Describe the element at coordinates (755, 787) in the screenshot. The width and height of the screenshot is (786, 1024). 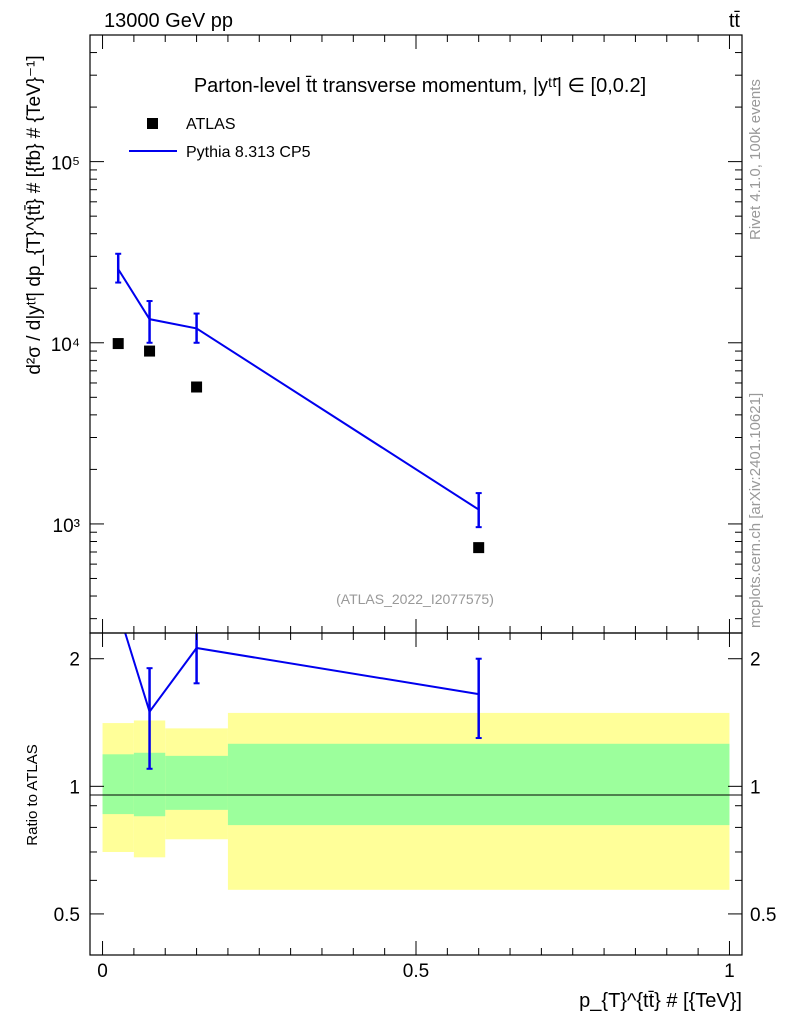
I see `ratio-y-tick-label-right: 1` at that location.